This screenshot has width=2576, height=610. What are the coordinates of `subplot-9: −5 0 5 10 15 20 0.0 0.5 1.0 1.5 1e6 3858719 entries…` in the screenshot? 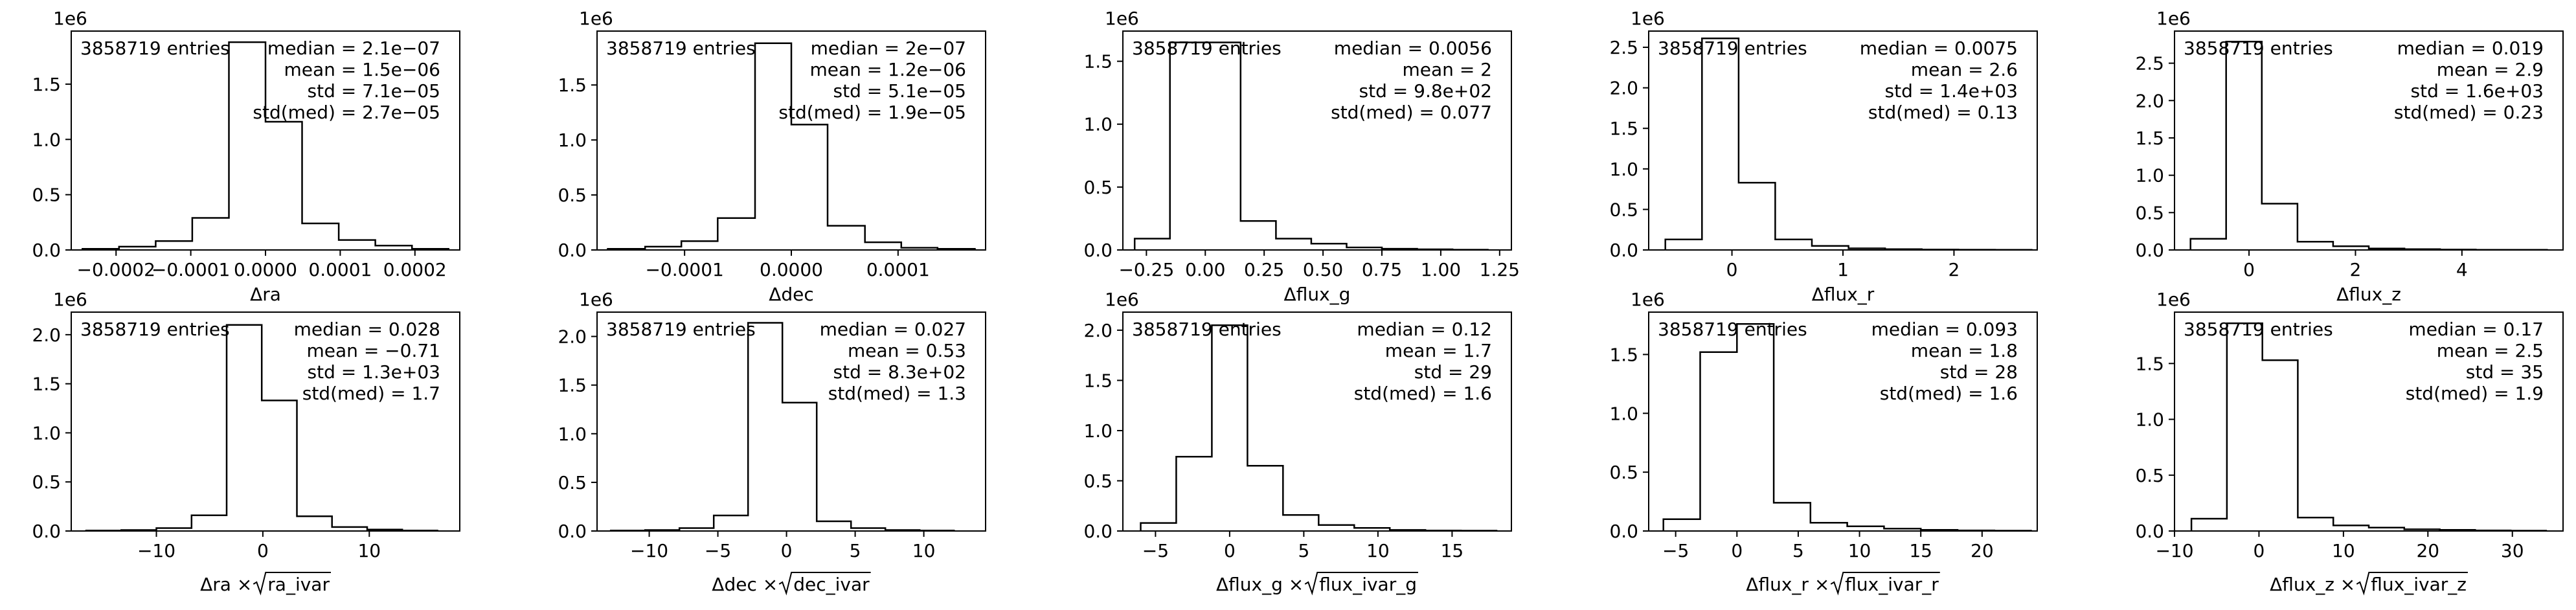 It's located at (1824, 442).